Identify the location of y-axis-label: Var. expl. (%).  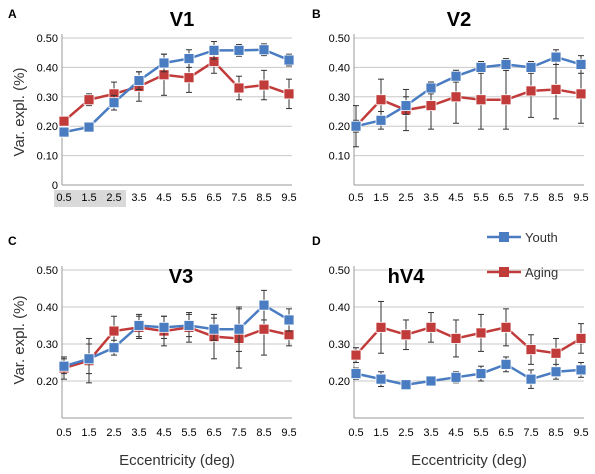
(19, 340).